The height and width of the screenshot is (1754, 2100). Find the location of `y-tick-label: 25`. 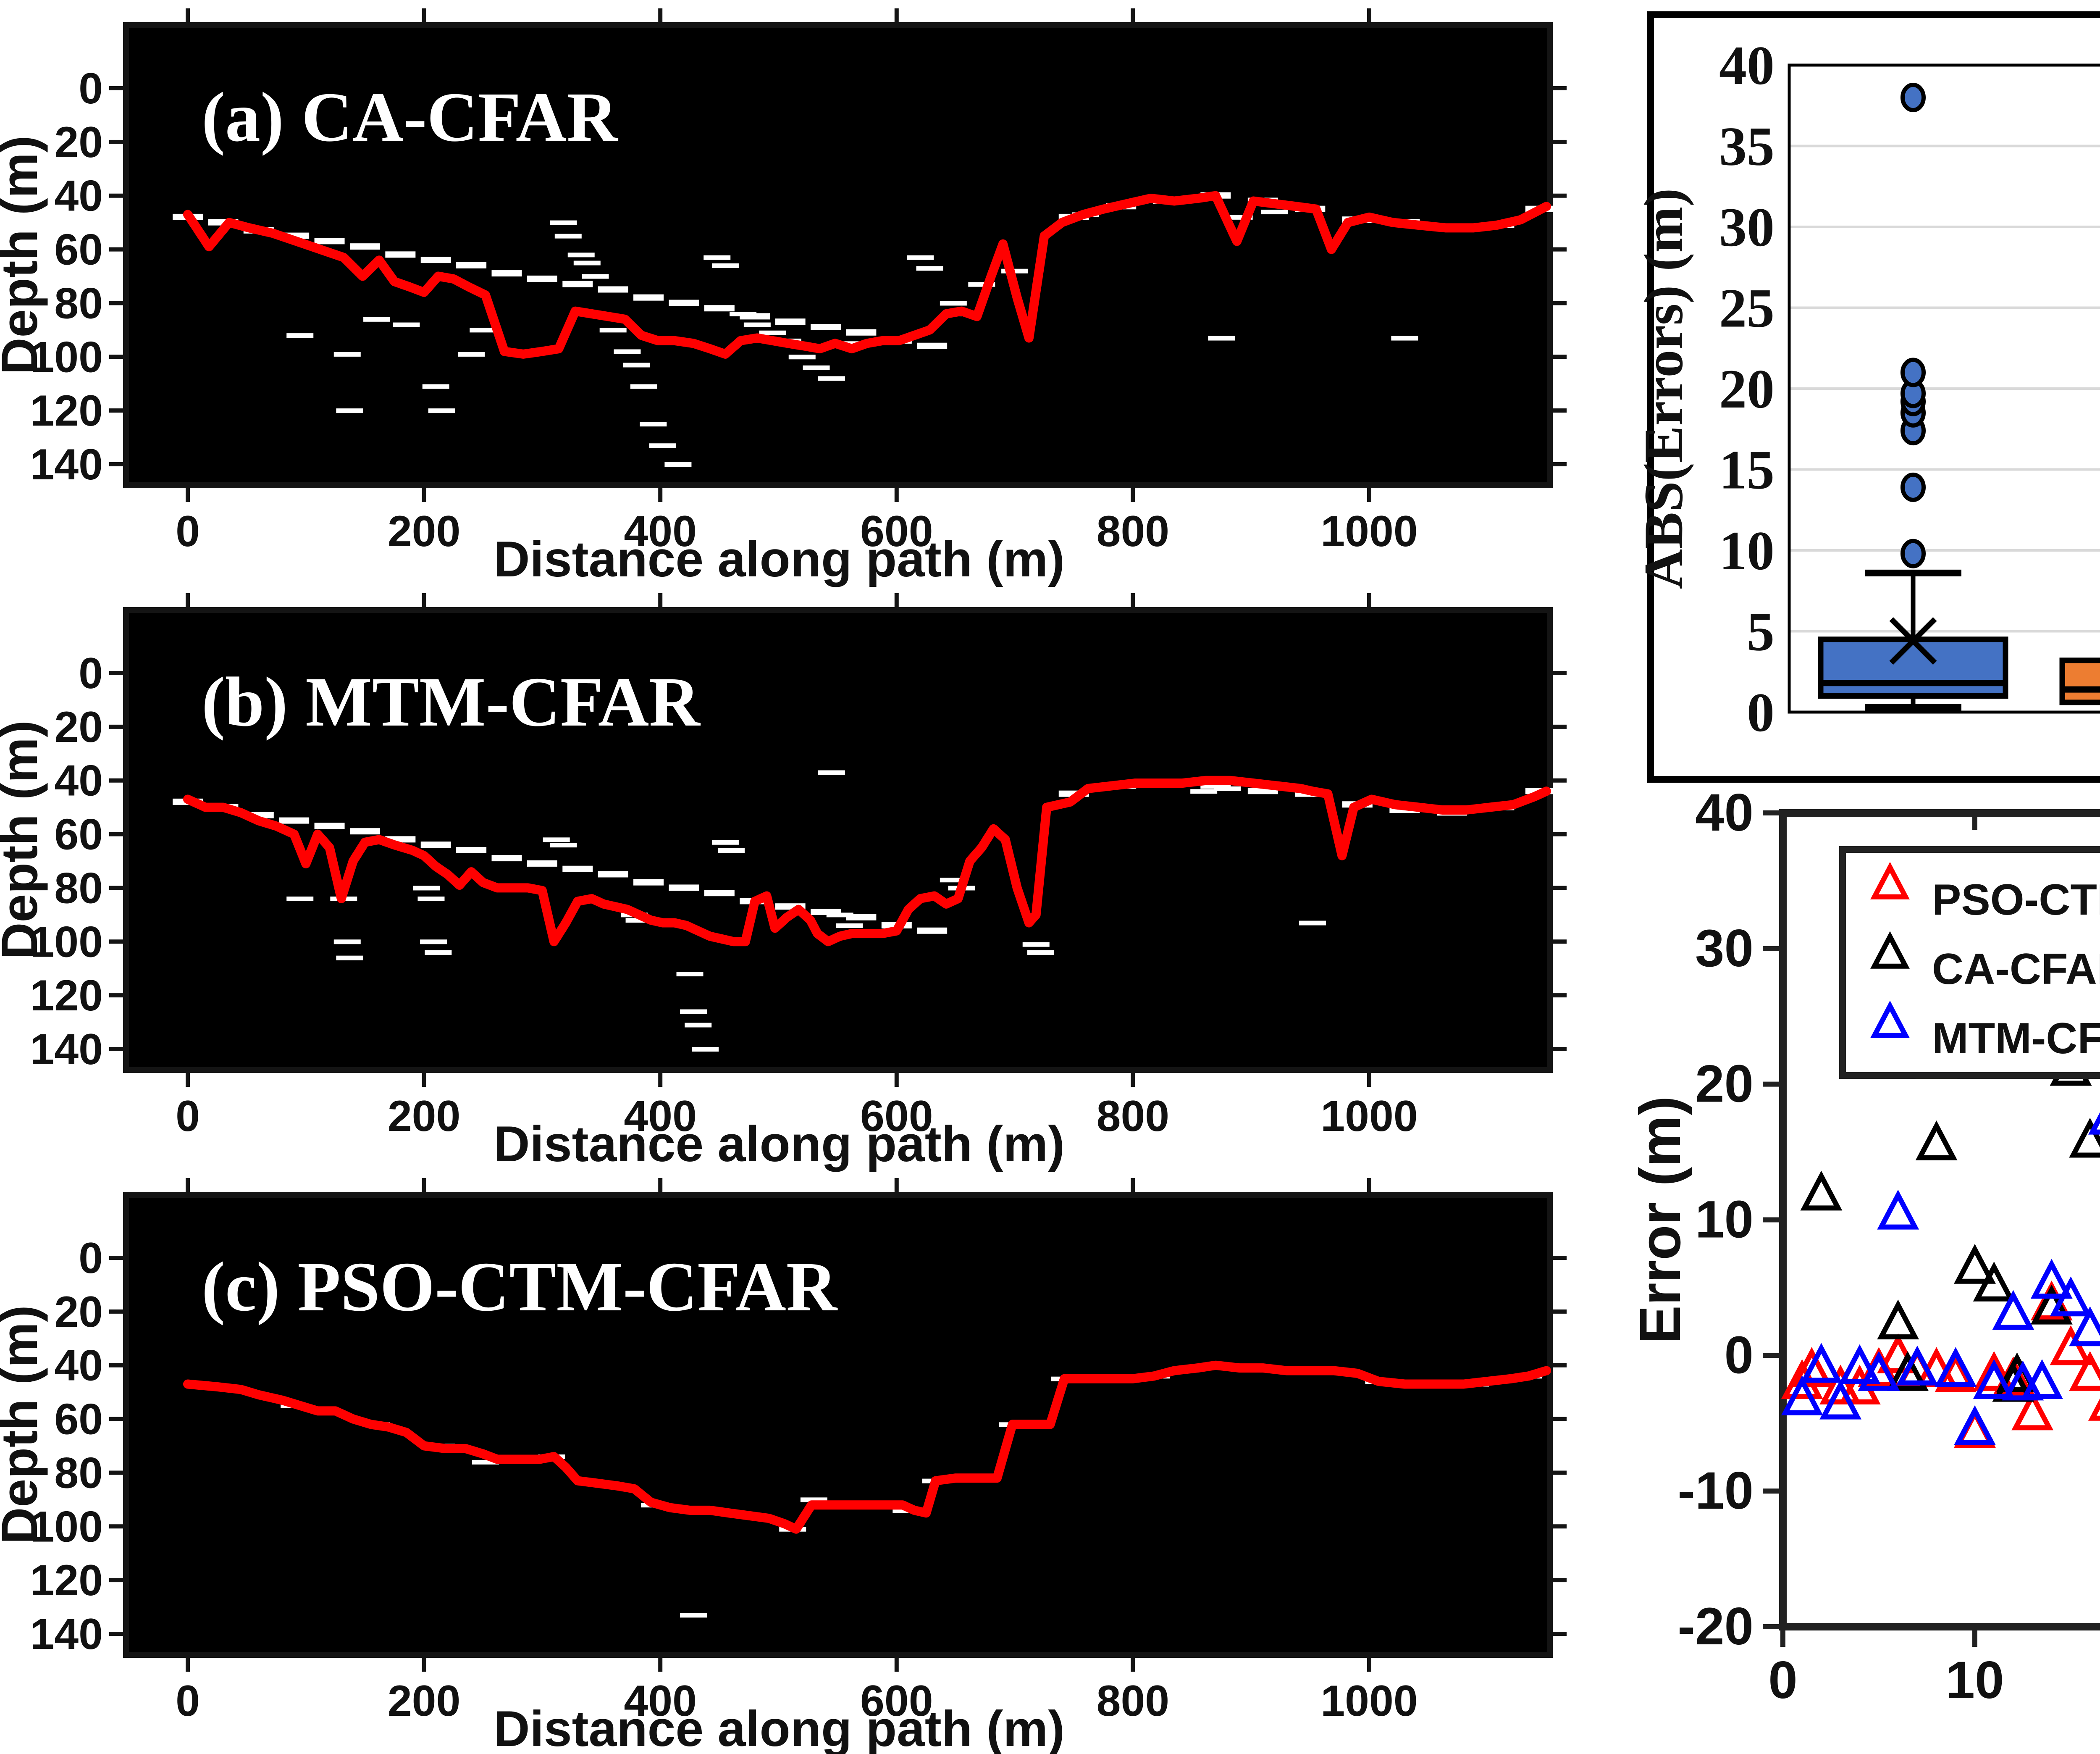

y-tick-label: 25 is located at coordinates (1746, 308).